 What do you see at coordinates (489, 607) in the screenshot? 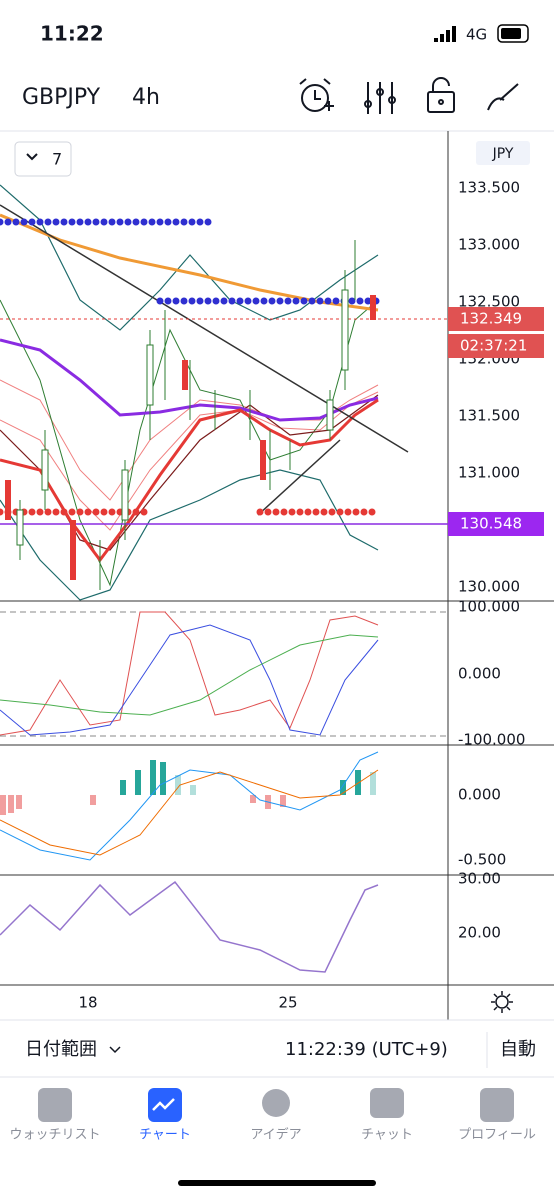
I see `osc-tick: 100.000` at bounding box center [489, 607].